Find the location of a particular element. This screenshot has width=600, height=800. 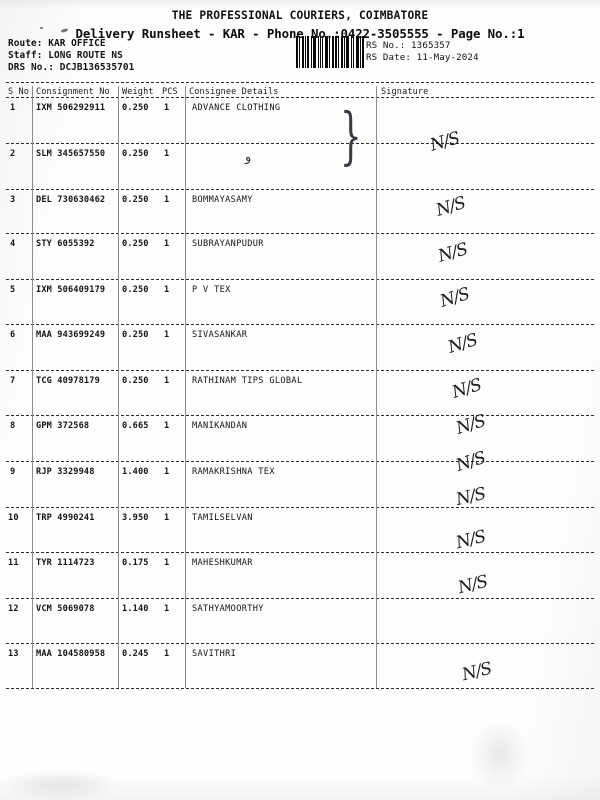

table-row: 6 is located at coordinates (13, 335).